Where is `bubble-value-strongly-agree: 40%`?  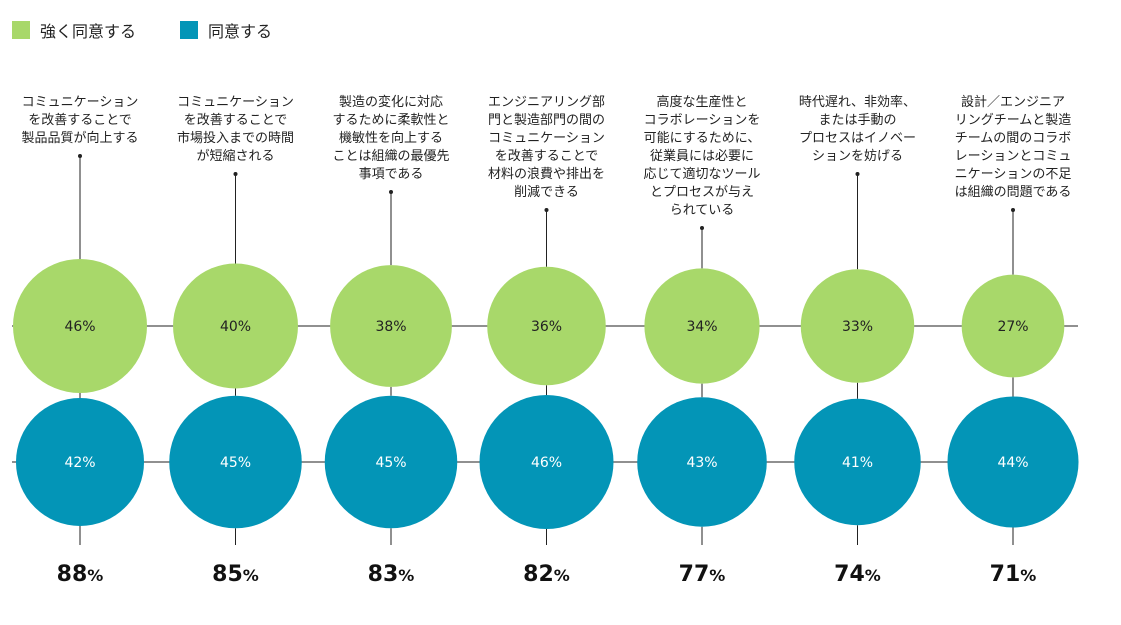
bubble-value-strongly-agree: 40% is located at coordinates (235, 327).